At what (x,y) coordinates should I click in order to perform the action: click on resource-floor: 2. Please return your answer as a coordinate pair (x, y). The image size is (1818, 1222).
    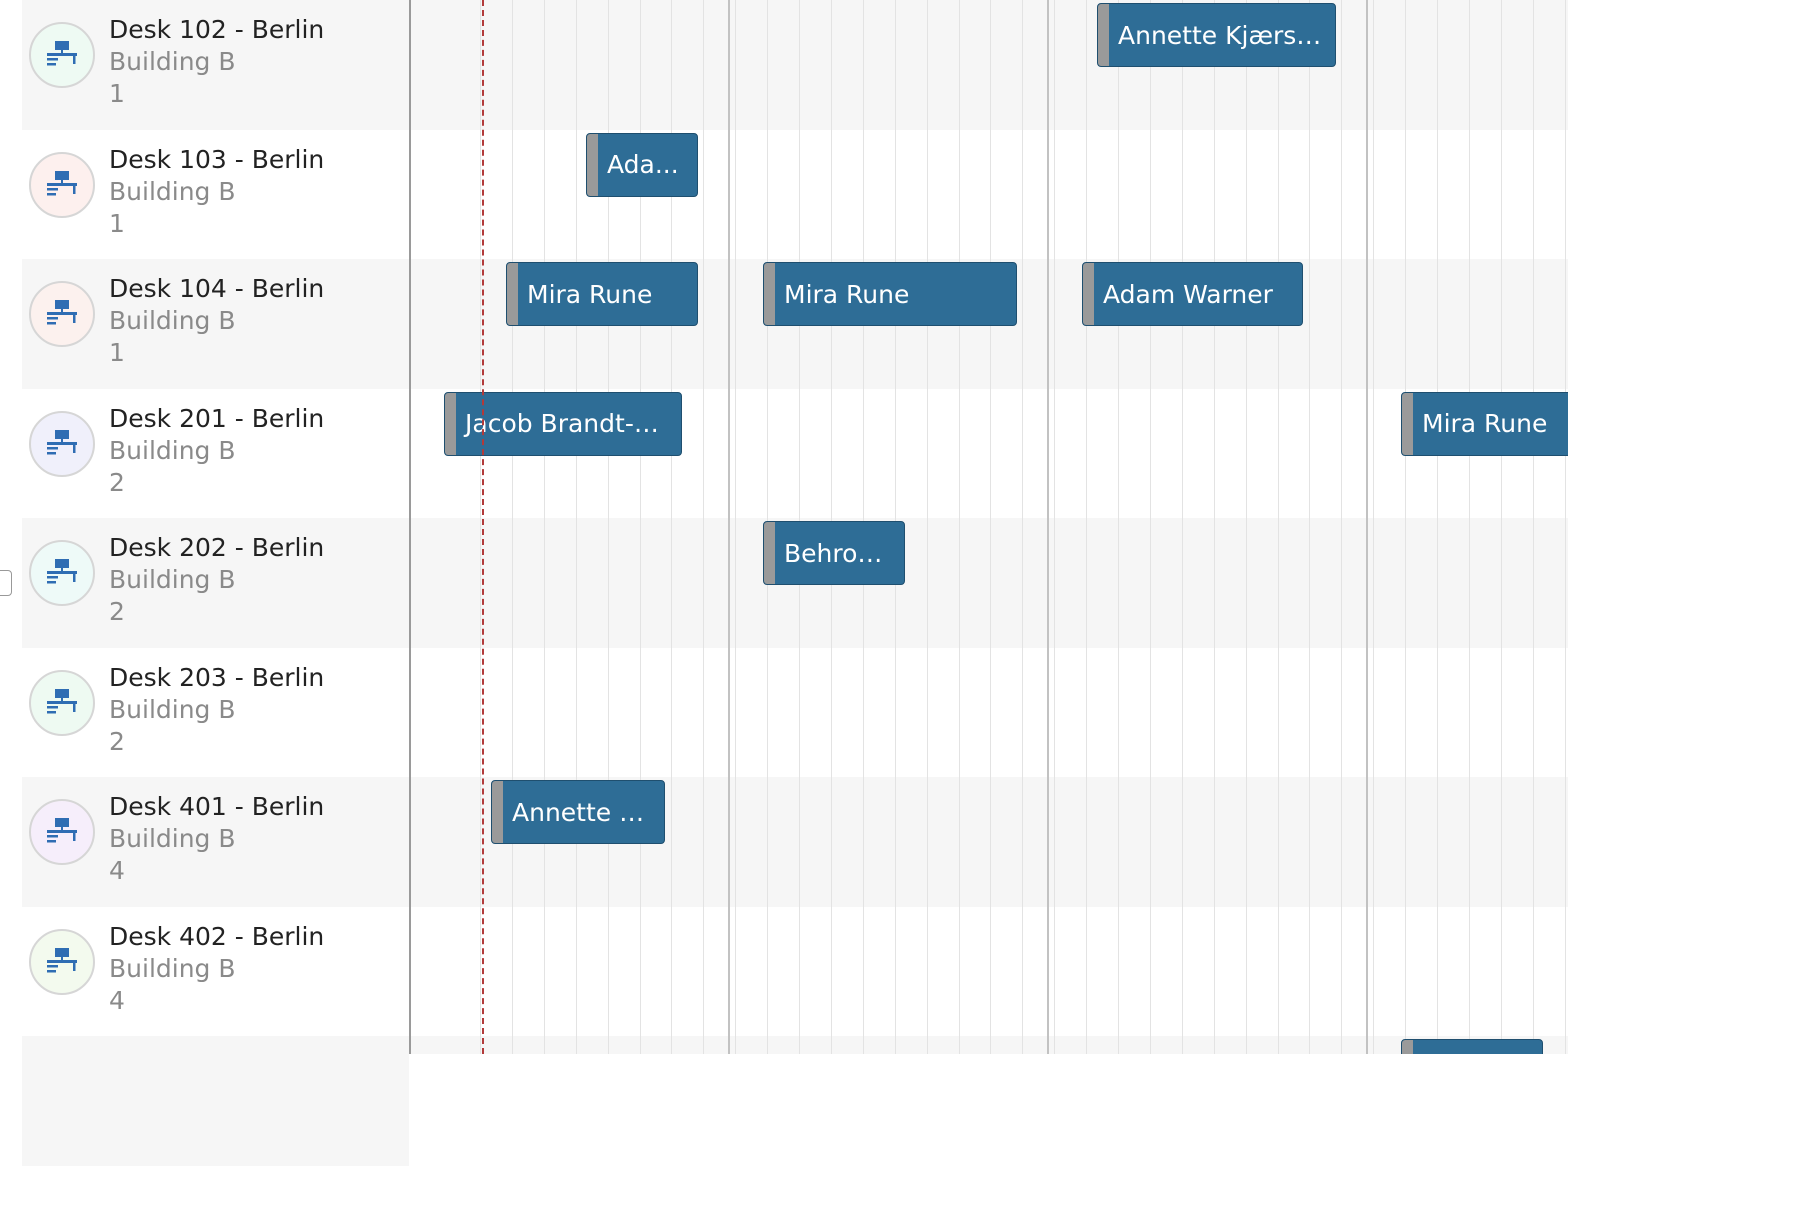
    Looking at the image, I should click on (117, 482).